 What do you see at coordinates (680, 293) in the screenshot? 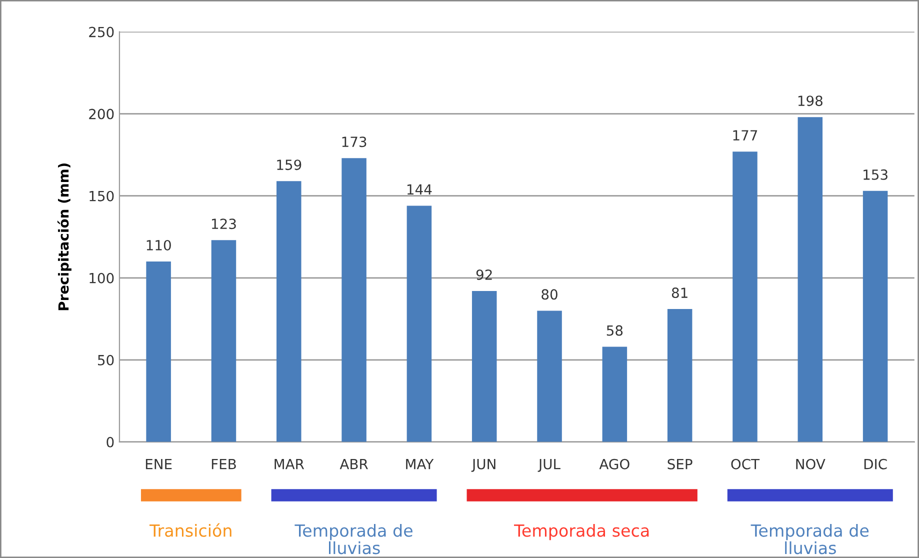
I see `data-label: 81` at bounding box center [680, 293].